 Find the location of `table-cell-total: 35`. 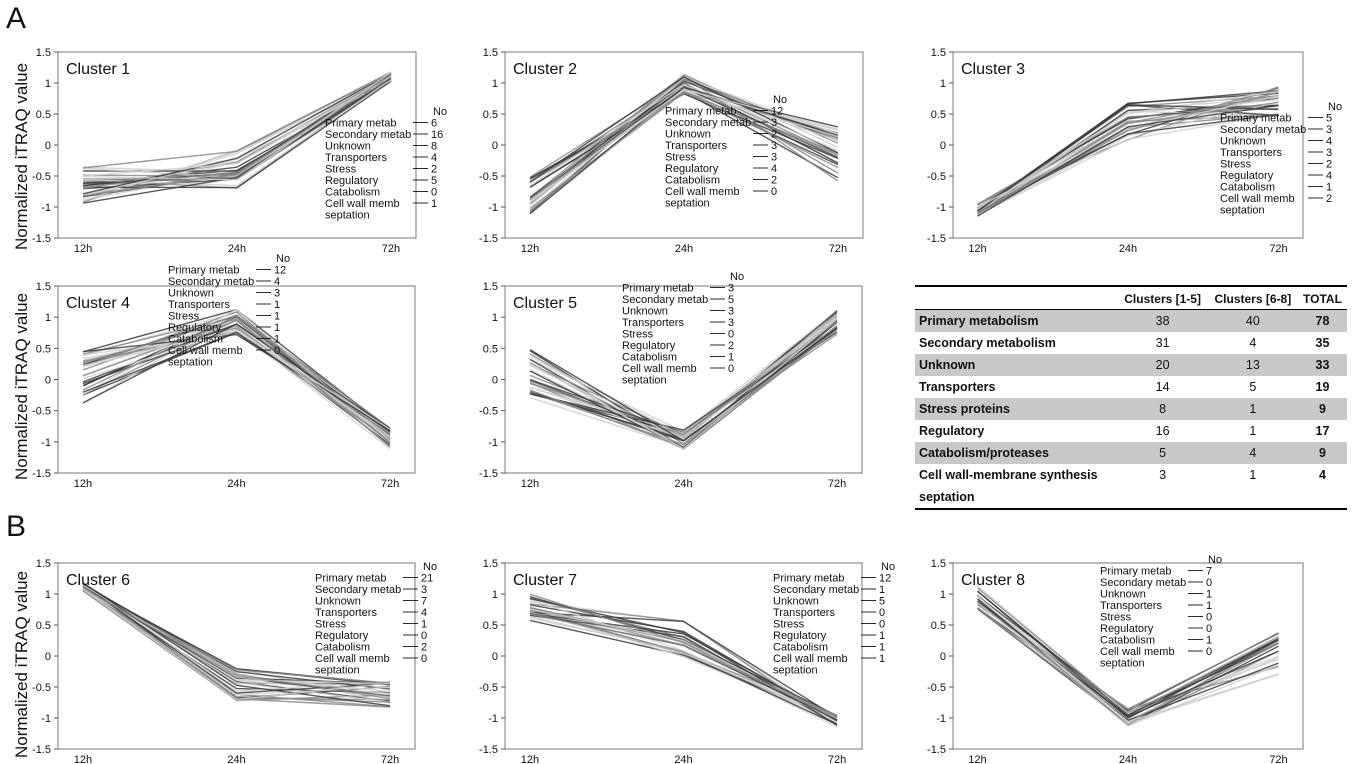

table-cell-total: 35 is located at coordinates (1322, 343).